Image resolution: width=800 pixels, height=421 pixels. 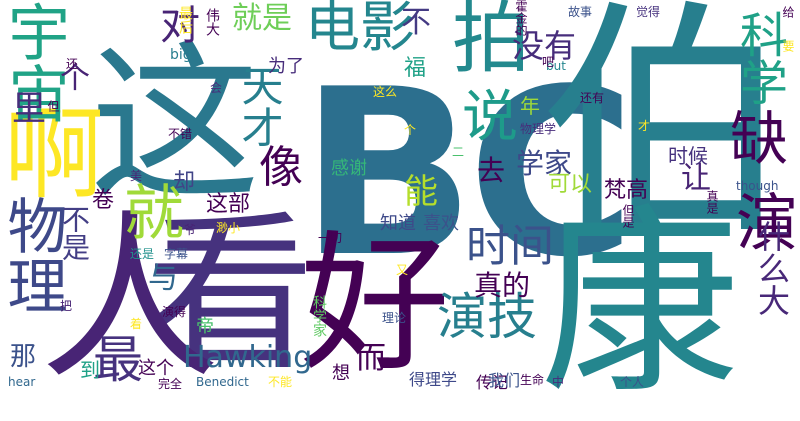 I want to click on cloud-word: 我们, so click(x=504, y=380).